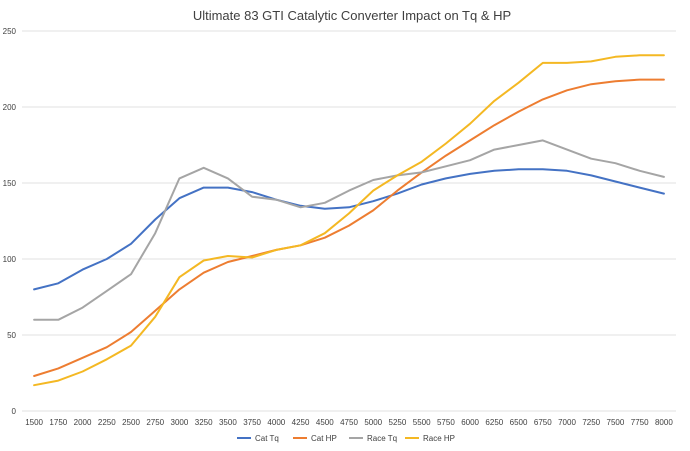 This screenshot has height=451, width=690. Describe the element at coordinates (180, 422) in the screenshot. I see `x-tick-label: 3000` at that location.